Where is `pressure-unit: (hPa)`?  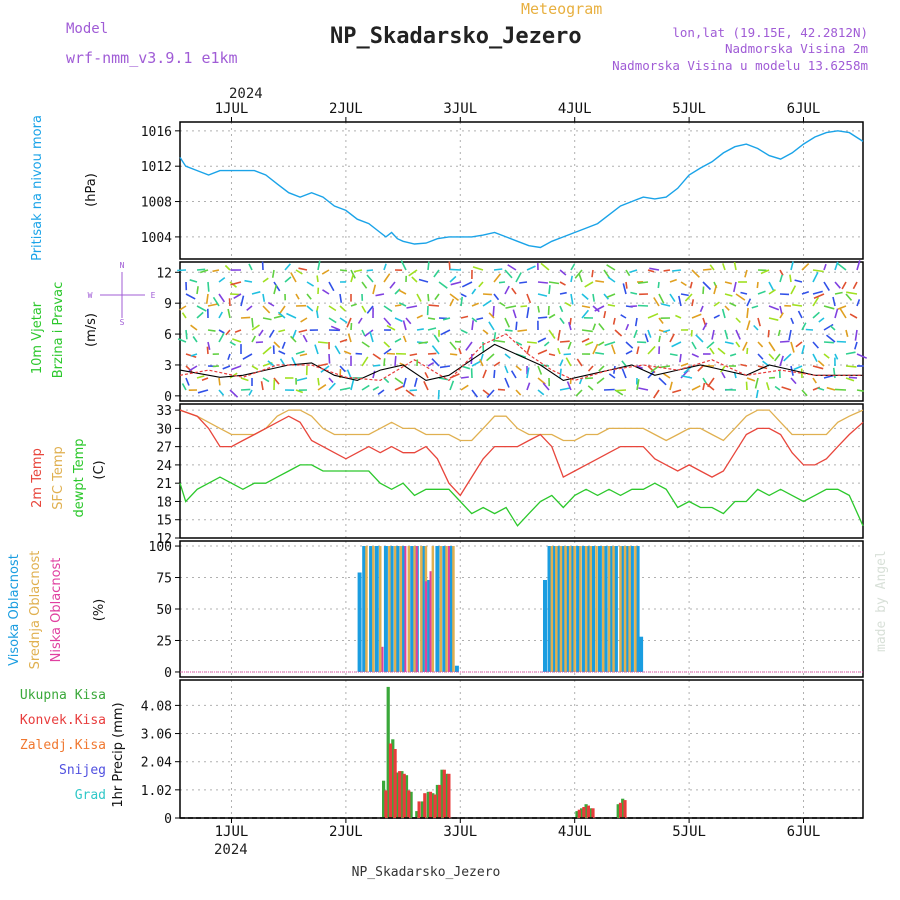 pressure-unit: (hPa) is located at coordinates (91, 190).